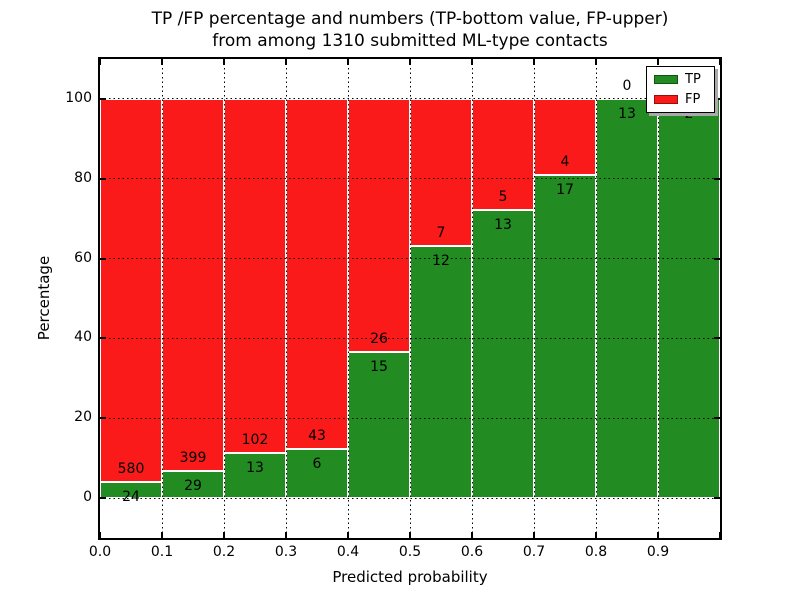  What do you see at coordinates (83, 417) in the screenshot?
I see `y-tick-label: 20` at bounding box center [83, 417].